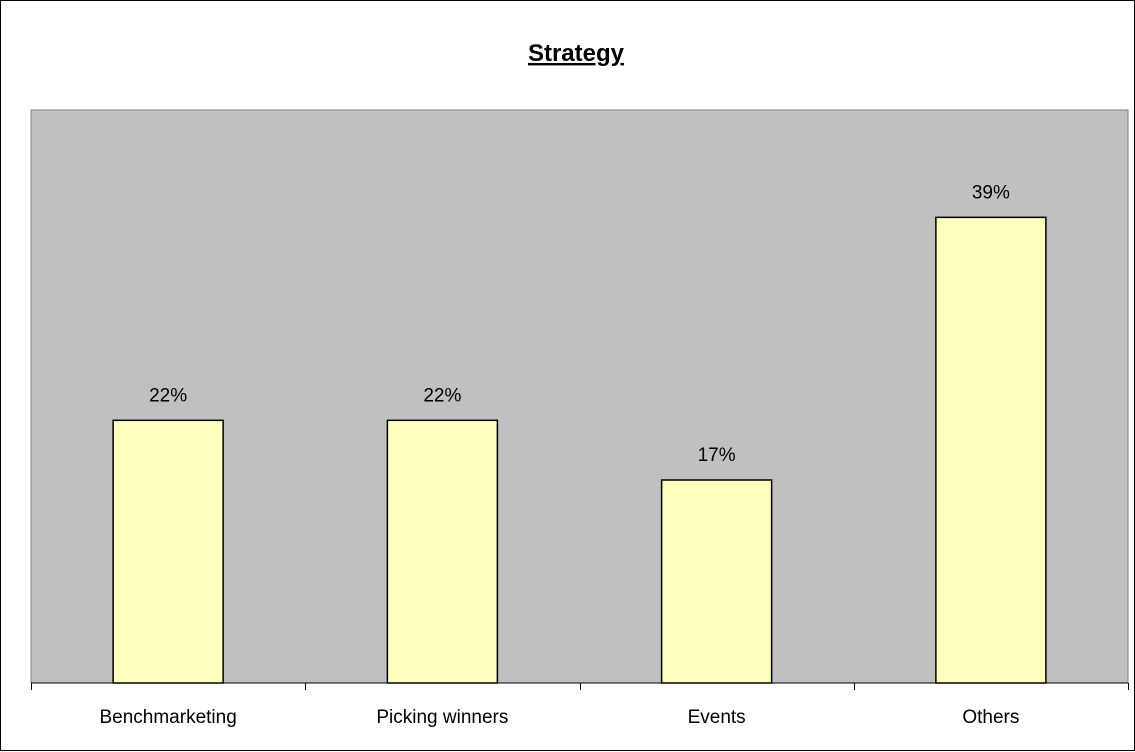  What do you see at coordinates (990, 717) in the screenshot?
I see `category-label: Others` at bounding box center [990, 717].